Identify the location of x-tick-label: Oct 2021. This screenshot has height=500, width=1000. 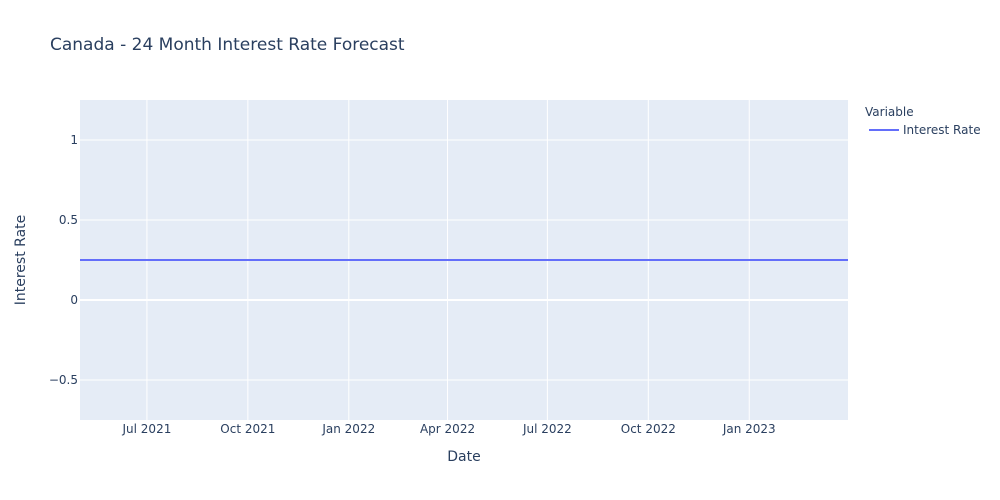
(247, 429).